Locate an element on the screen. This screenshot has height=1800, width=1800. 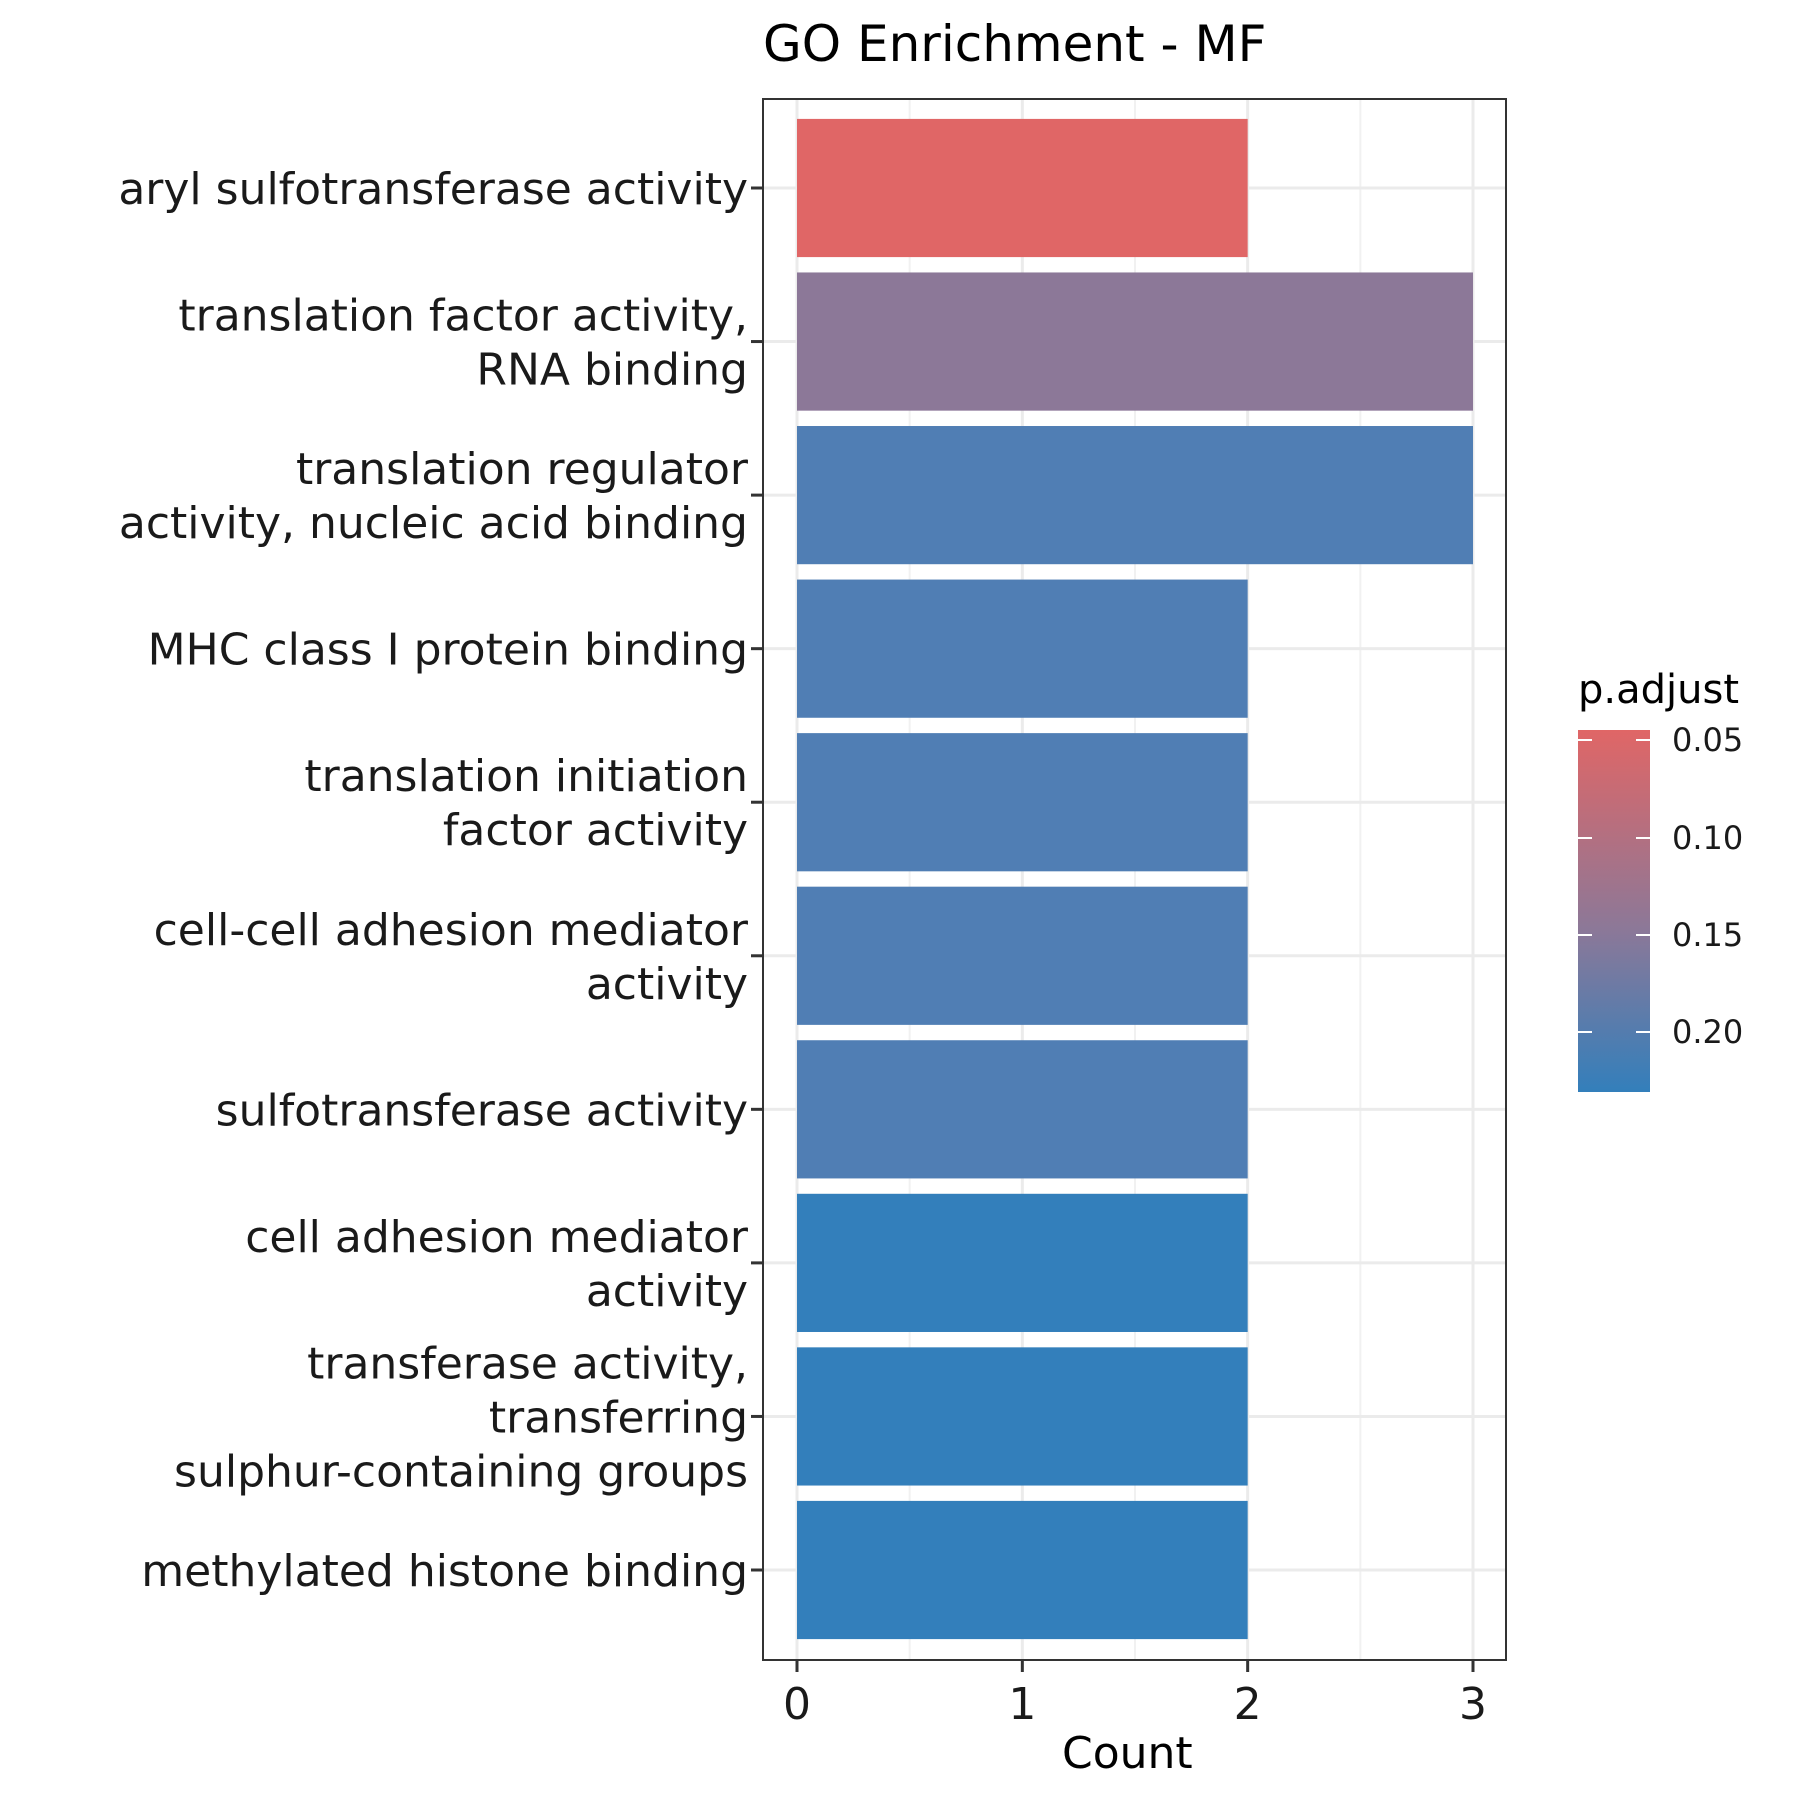
chart-title: GO Enrichment - MF is located at coordinates (1015, 44).